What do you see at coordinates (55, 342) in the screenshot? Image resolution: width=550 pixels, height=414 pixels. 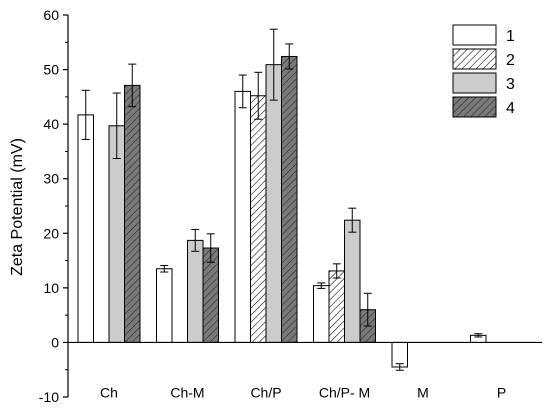 I see `y-tick-label: 0` at bounding box center [55, 342].